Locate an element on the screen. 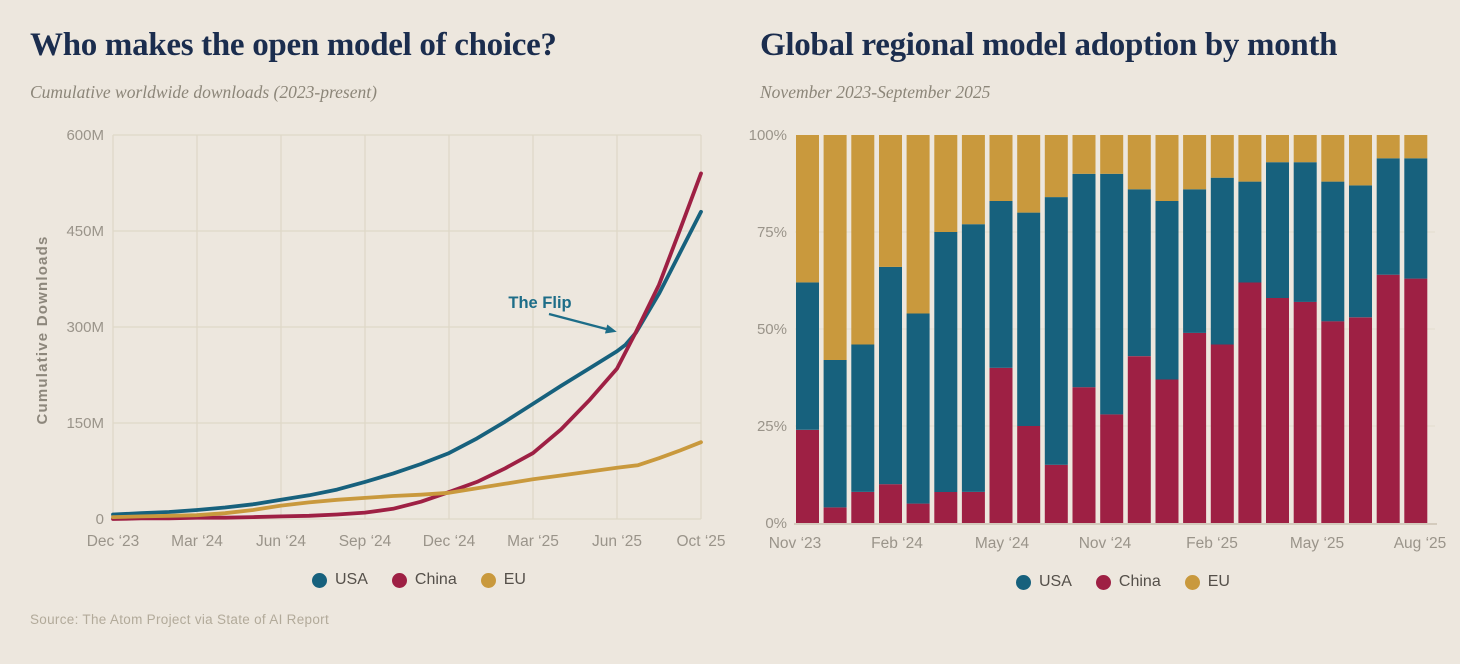 This screenshot has width=1460, height=664. left-legend: USA China EU is located at coordinates (419, 580).